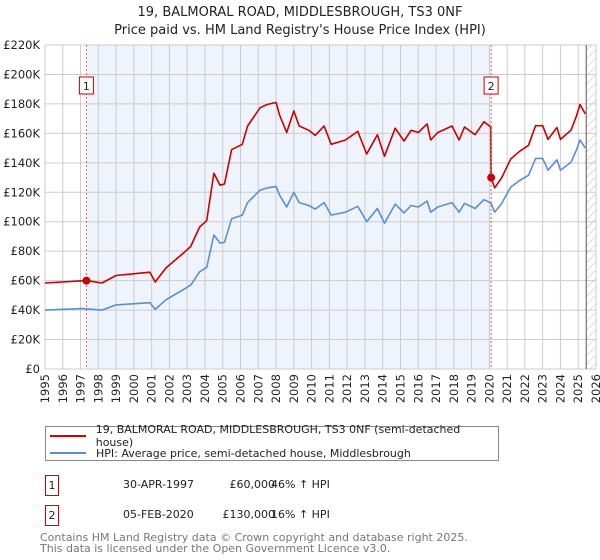  Describe the element at coordinates (329, 388) in the screenshot. I see `x-tick-label: 2011` at that location.